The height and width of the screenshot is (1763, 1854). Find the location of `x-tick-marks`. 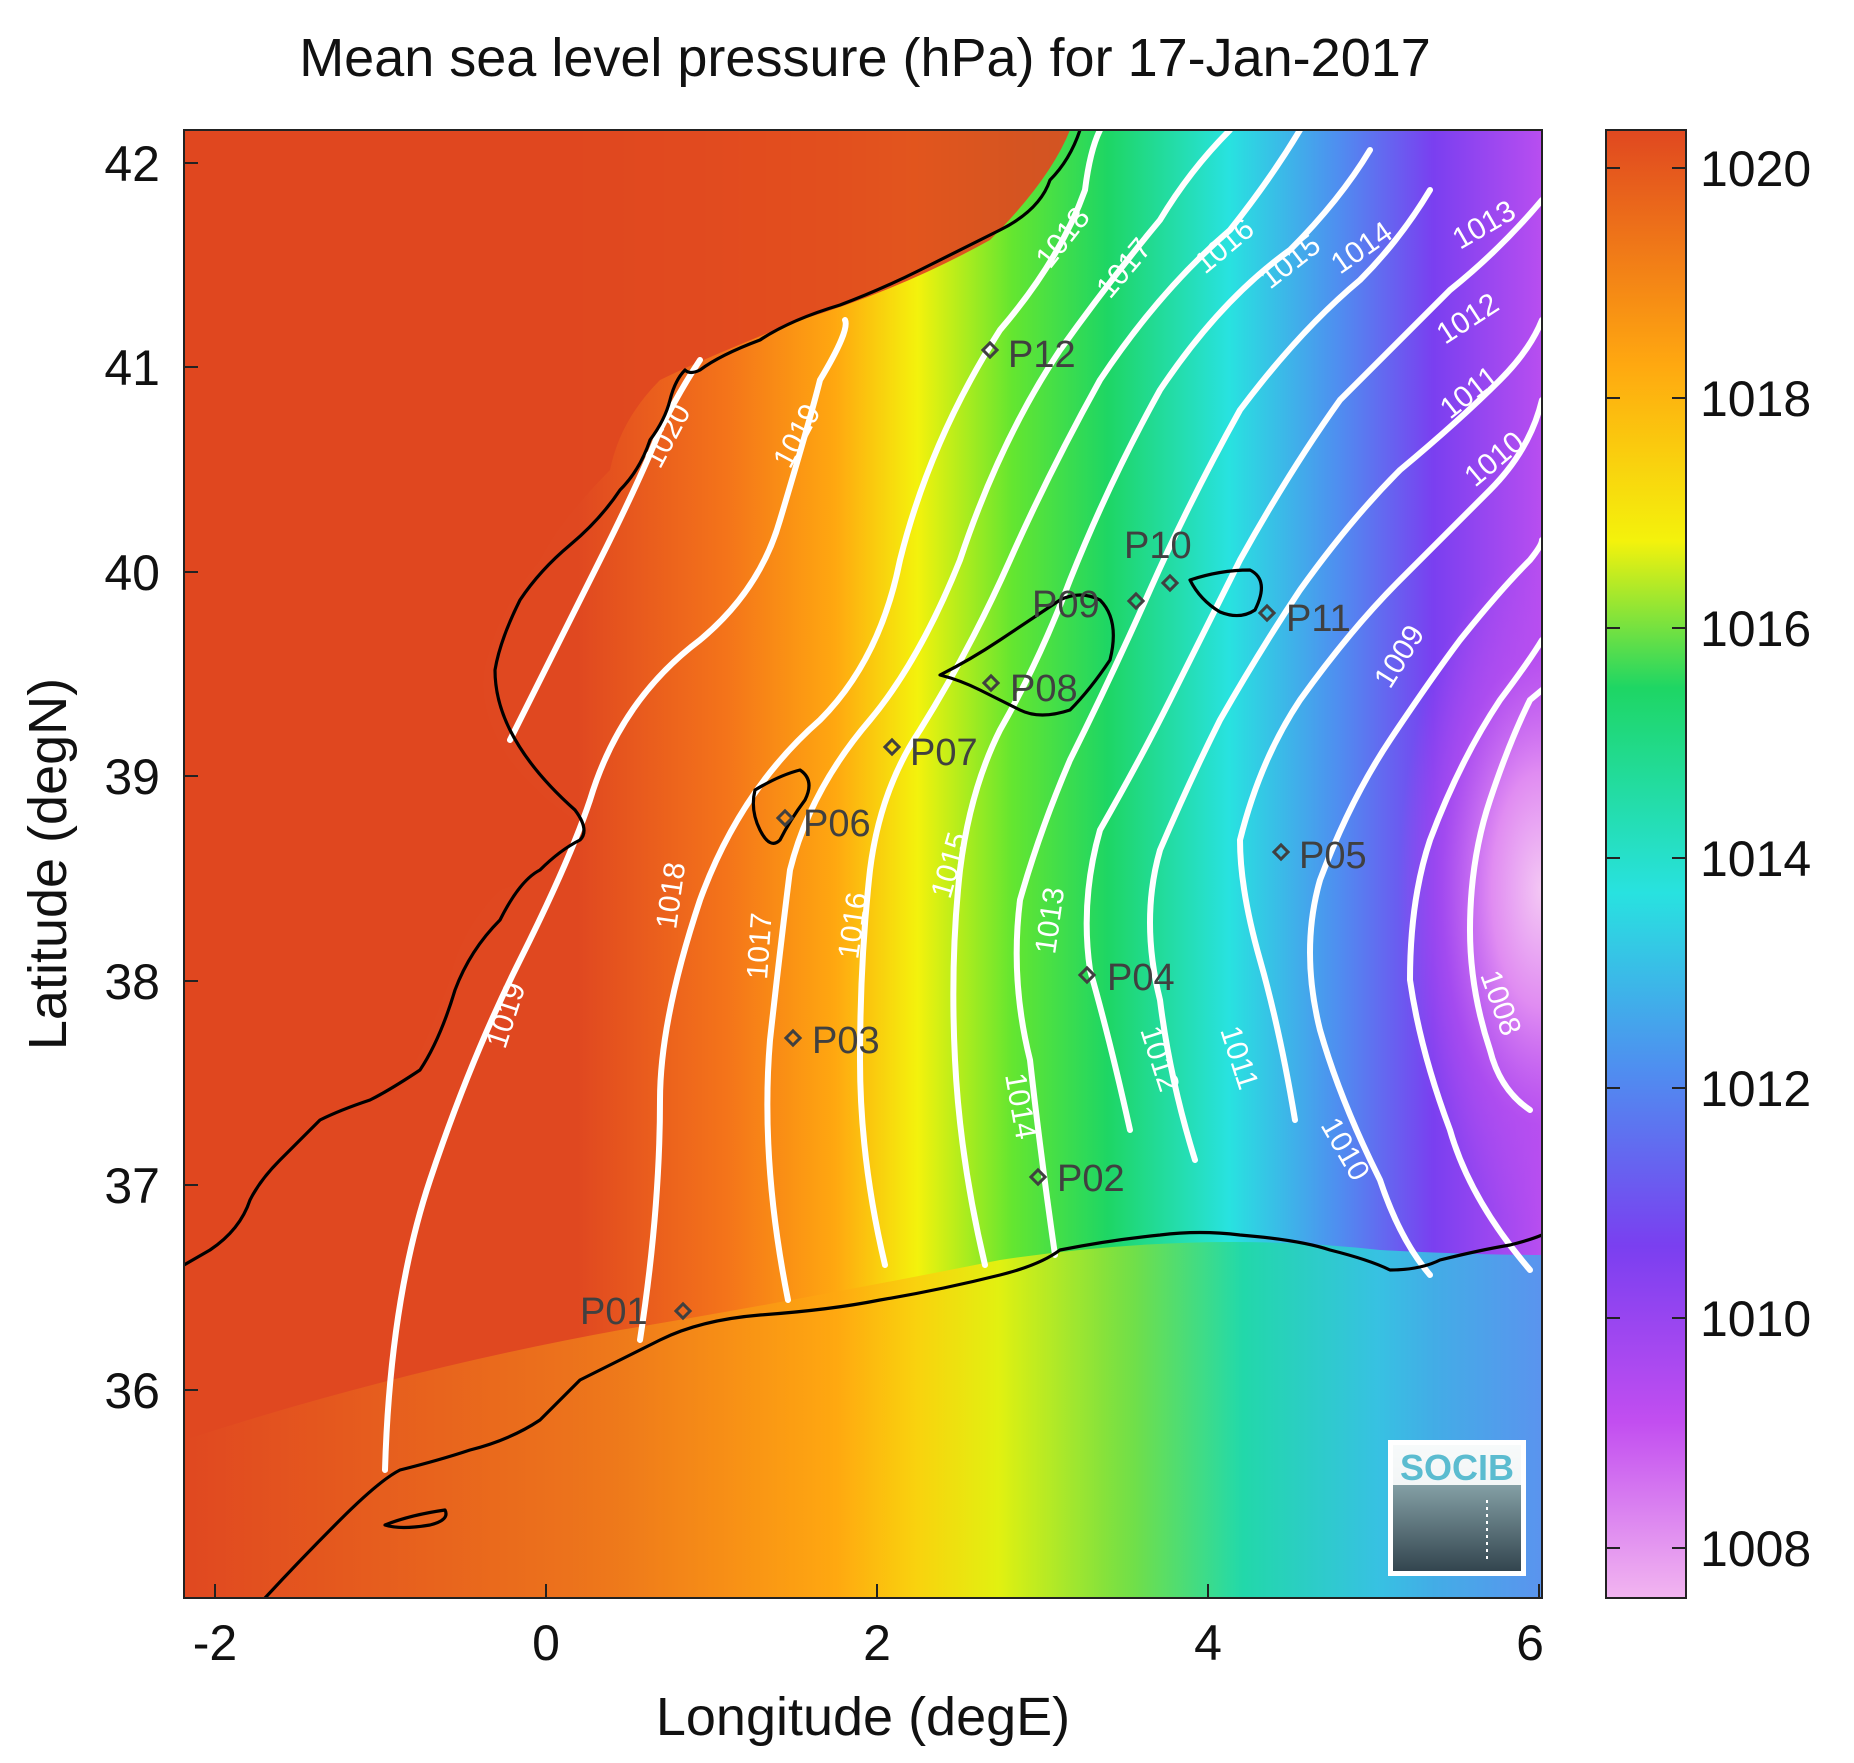

x-tick-marks is located at coordinates (877, 1591).